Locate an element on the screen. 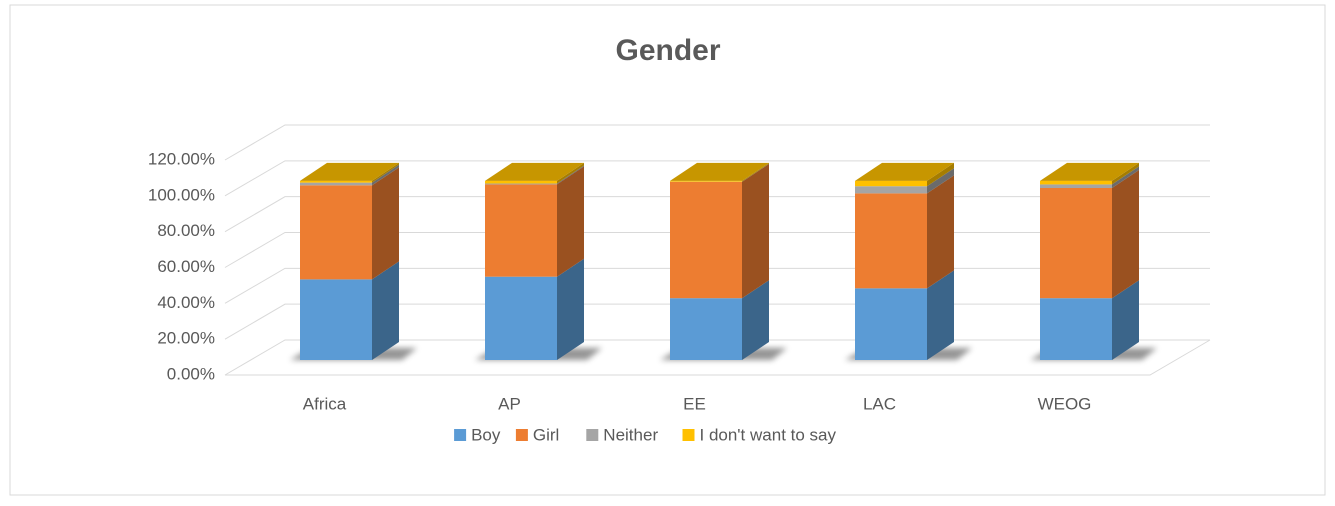 The image size is (1335, 506). x-tick-label: WEOG is located at coordinates (1065, 403).